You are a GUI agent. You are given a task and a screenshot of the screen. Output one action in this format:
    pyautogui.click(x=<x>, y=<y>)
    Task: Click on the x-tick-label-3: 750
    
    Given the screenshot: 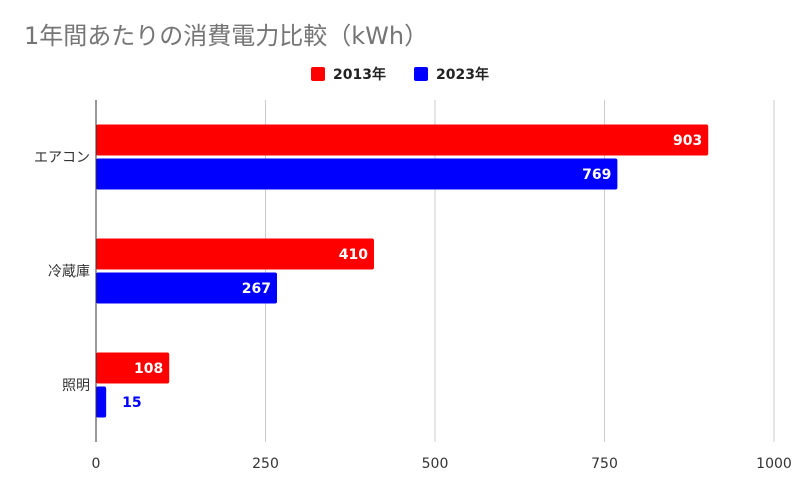 What is the action you would take?
    pyautogui.click(x=604, y=464)
    